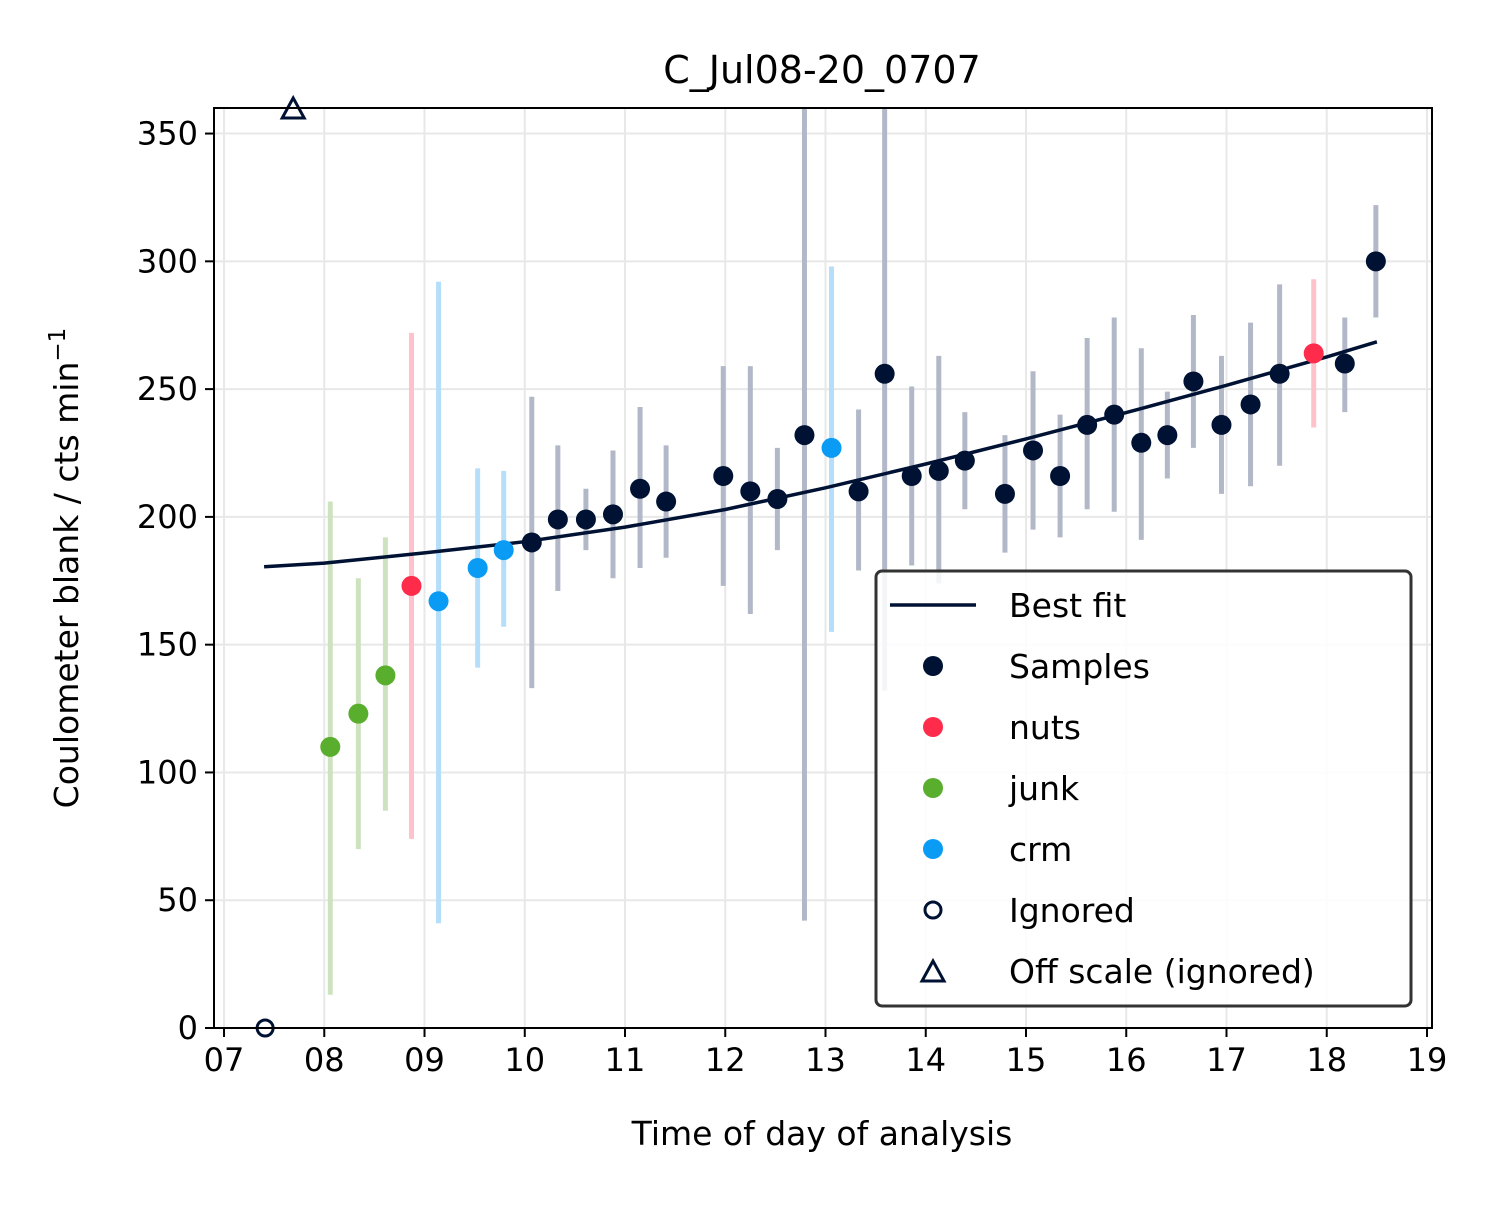  I want to click on legend-label: crm, so click(1040, 849).